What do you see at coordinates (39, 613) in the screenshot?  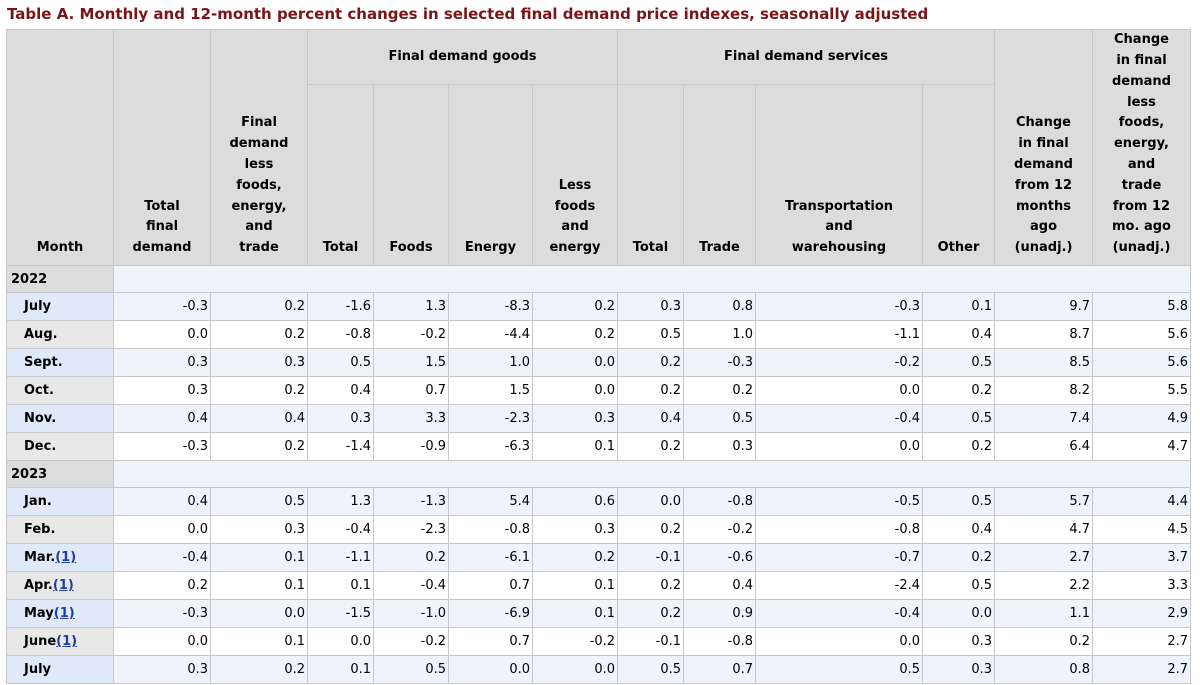 I see `month-label: May` at bounding box center [39, 613].